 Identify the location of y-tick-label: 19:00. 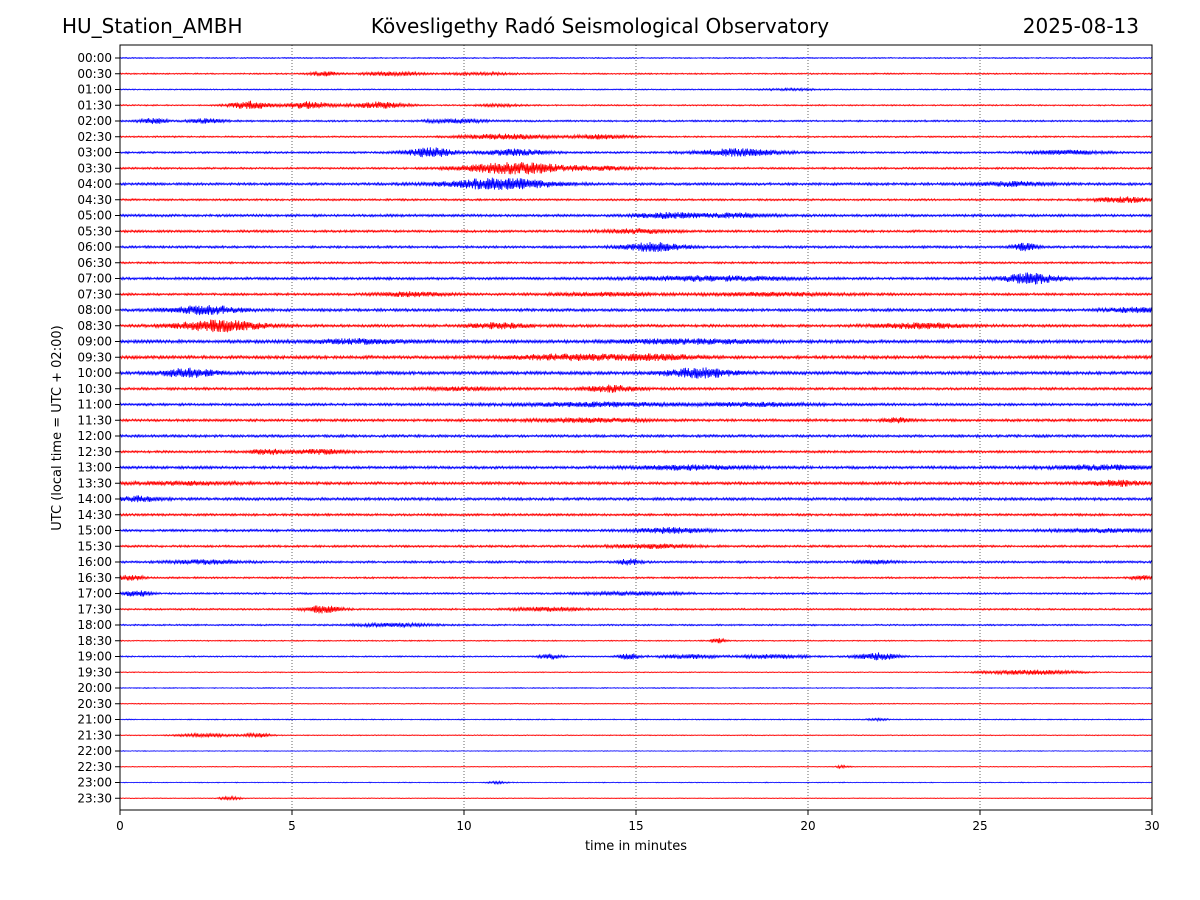
(94, 657).